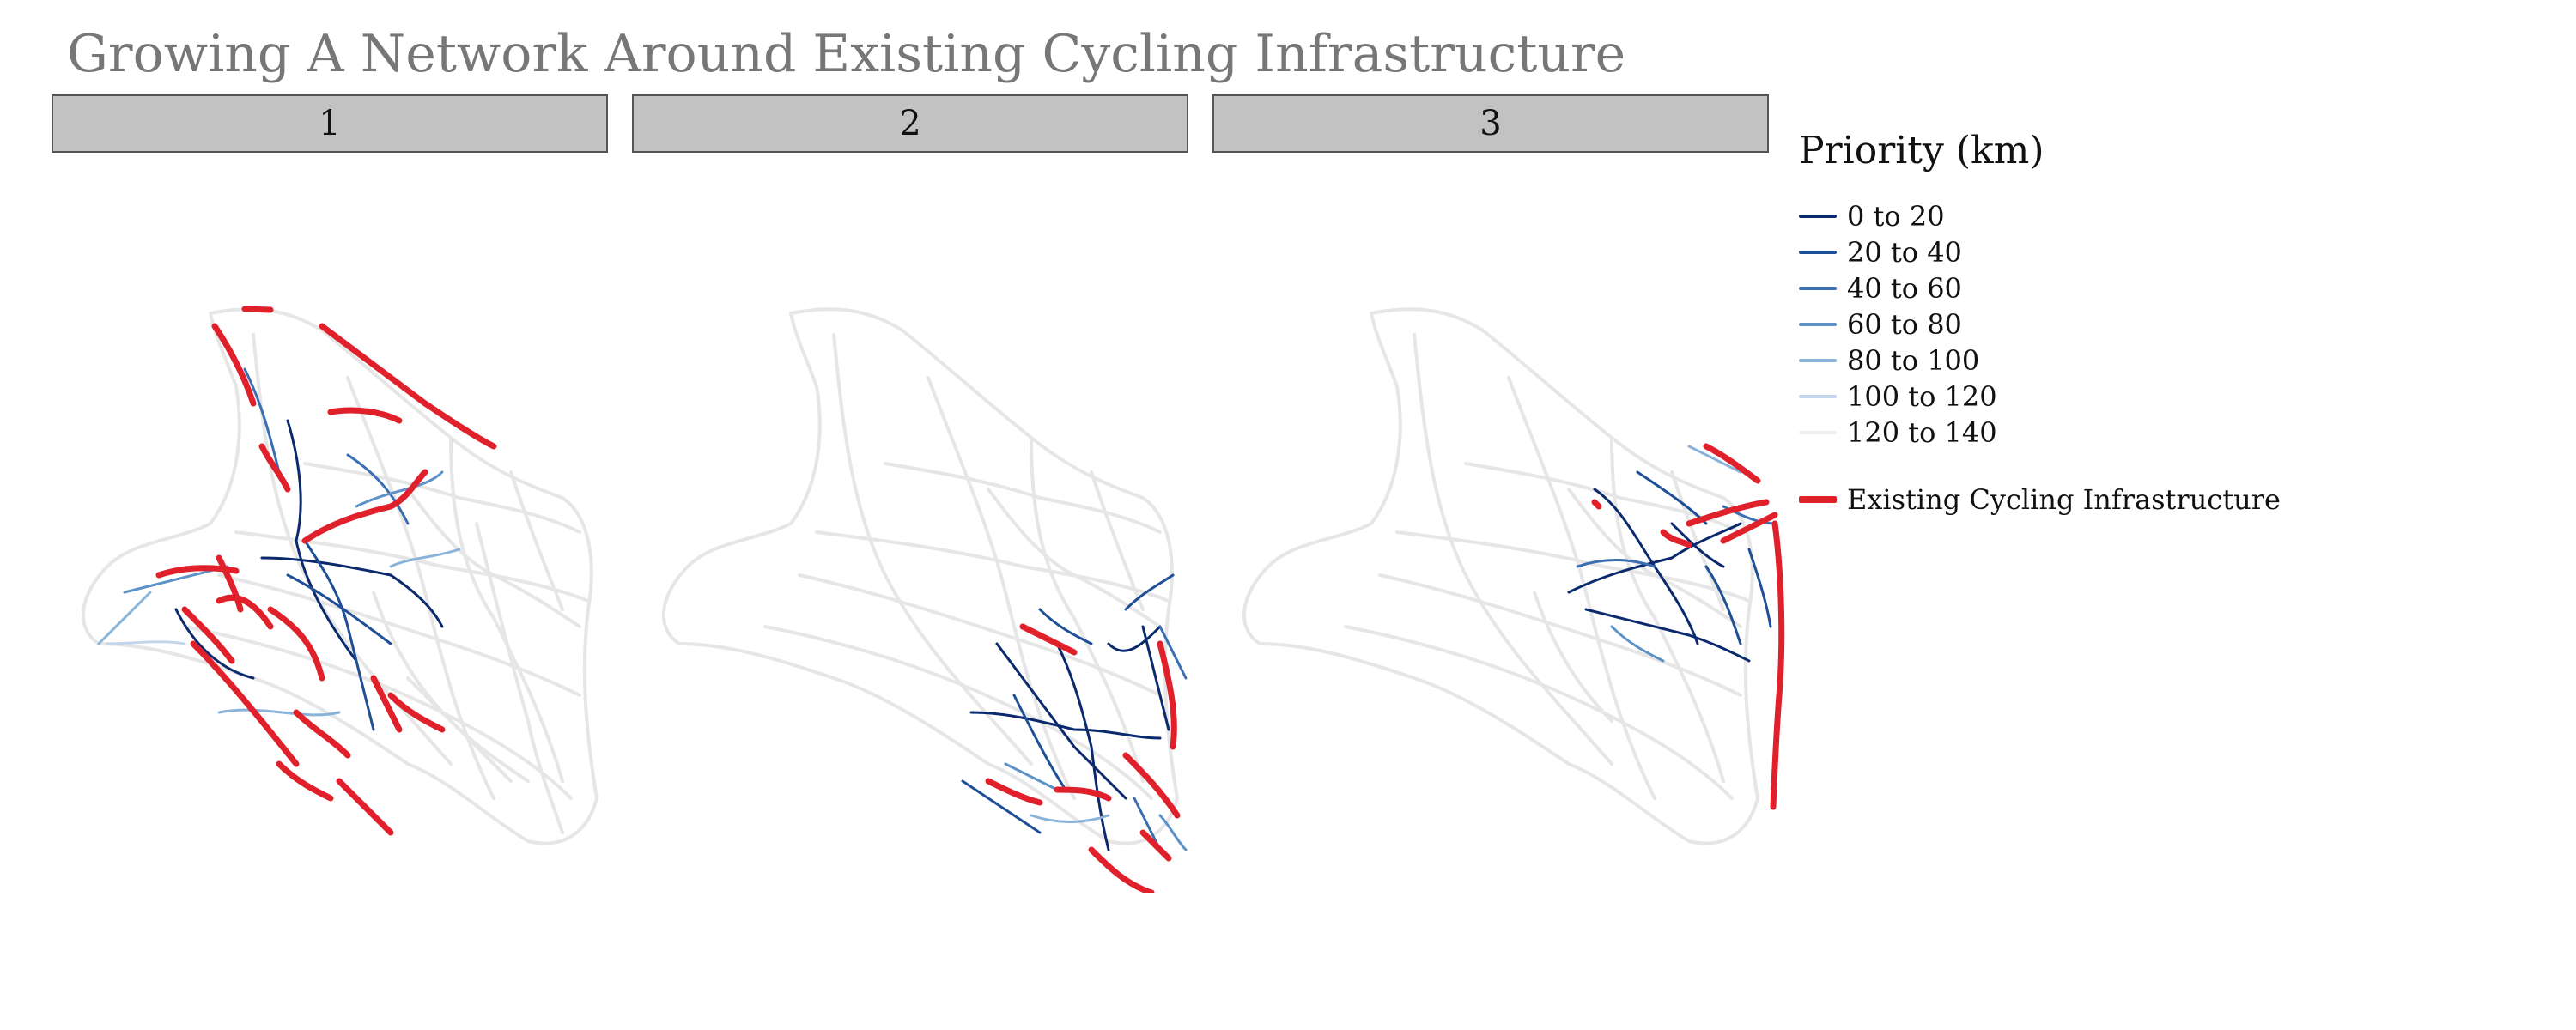 The height and width of the screenshot is (1030, 2576). What do you see at coordinates (2064, 499) in the screenshot?
I see `legend-label-infra: Existing Cycling Infrastructure` at bounding box center [2064, 499].